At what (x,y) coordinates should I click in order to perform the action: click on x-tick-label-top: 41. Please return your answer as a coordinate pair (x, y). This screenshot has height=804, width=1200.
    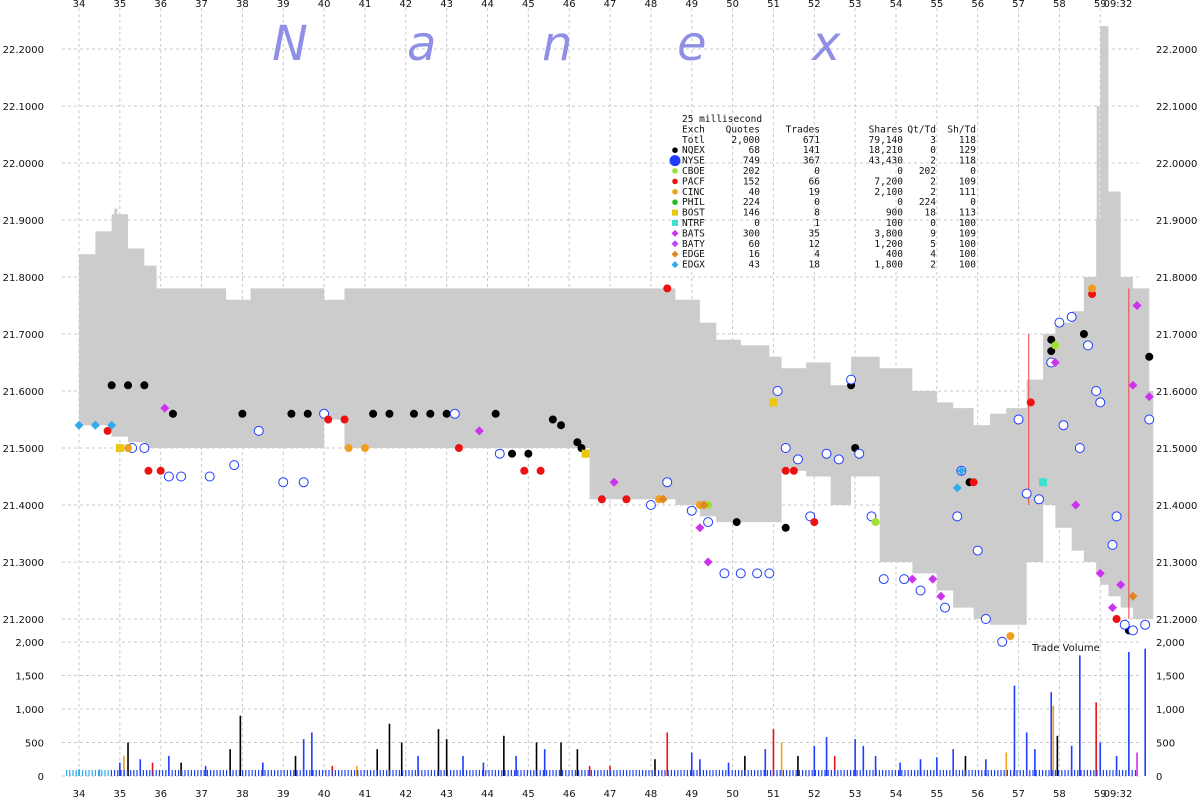
    Looking at the image, I should click on (365, 5).